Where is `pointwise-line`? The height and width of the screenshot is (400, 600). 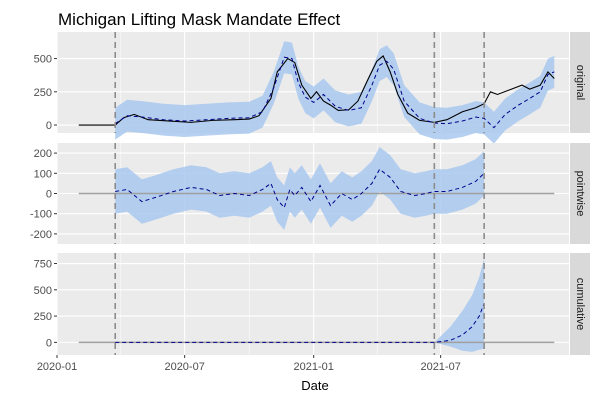
pointwise-line is located at coordinates (300, 188).